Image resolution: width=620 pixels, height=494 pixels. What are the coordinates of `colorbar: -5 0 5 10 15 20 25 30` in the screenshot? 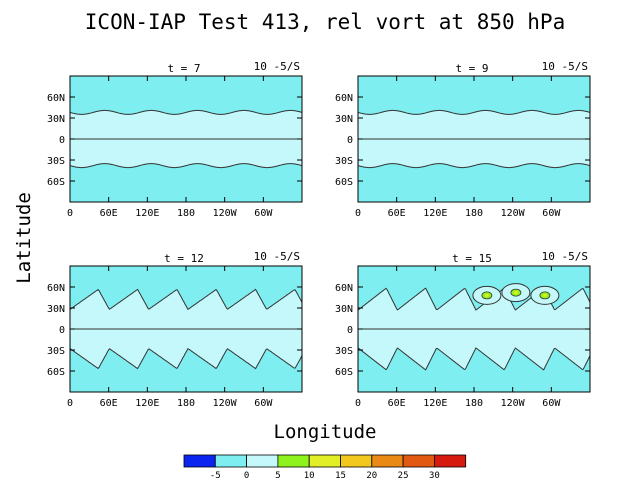 It's located at (325, 467).